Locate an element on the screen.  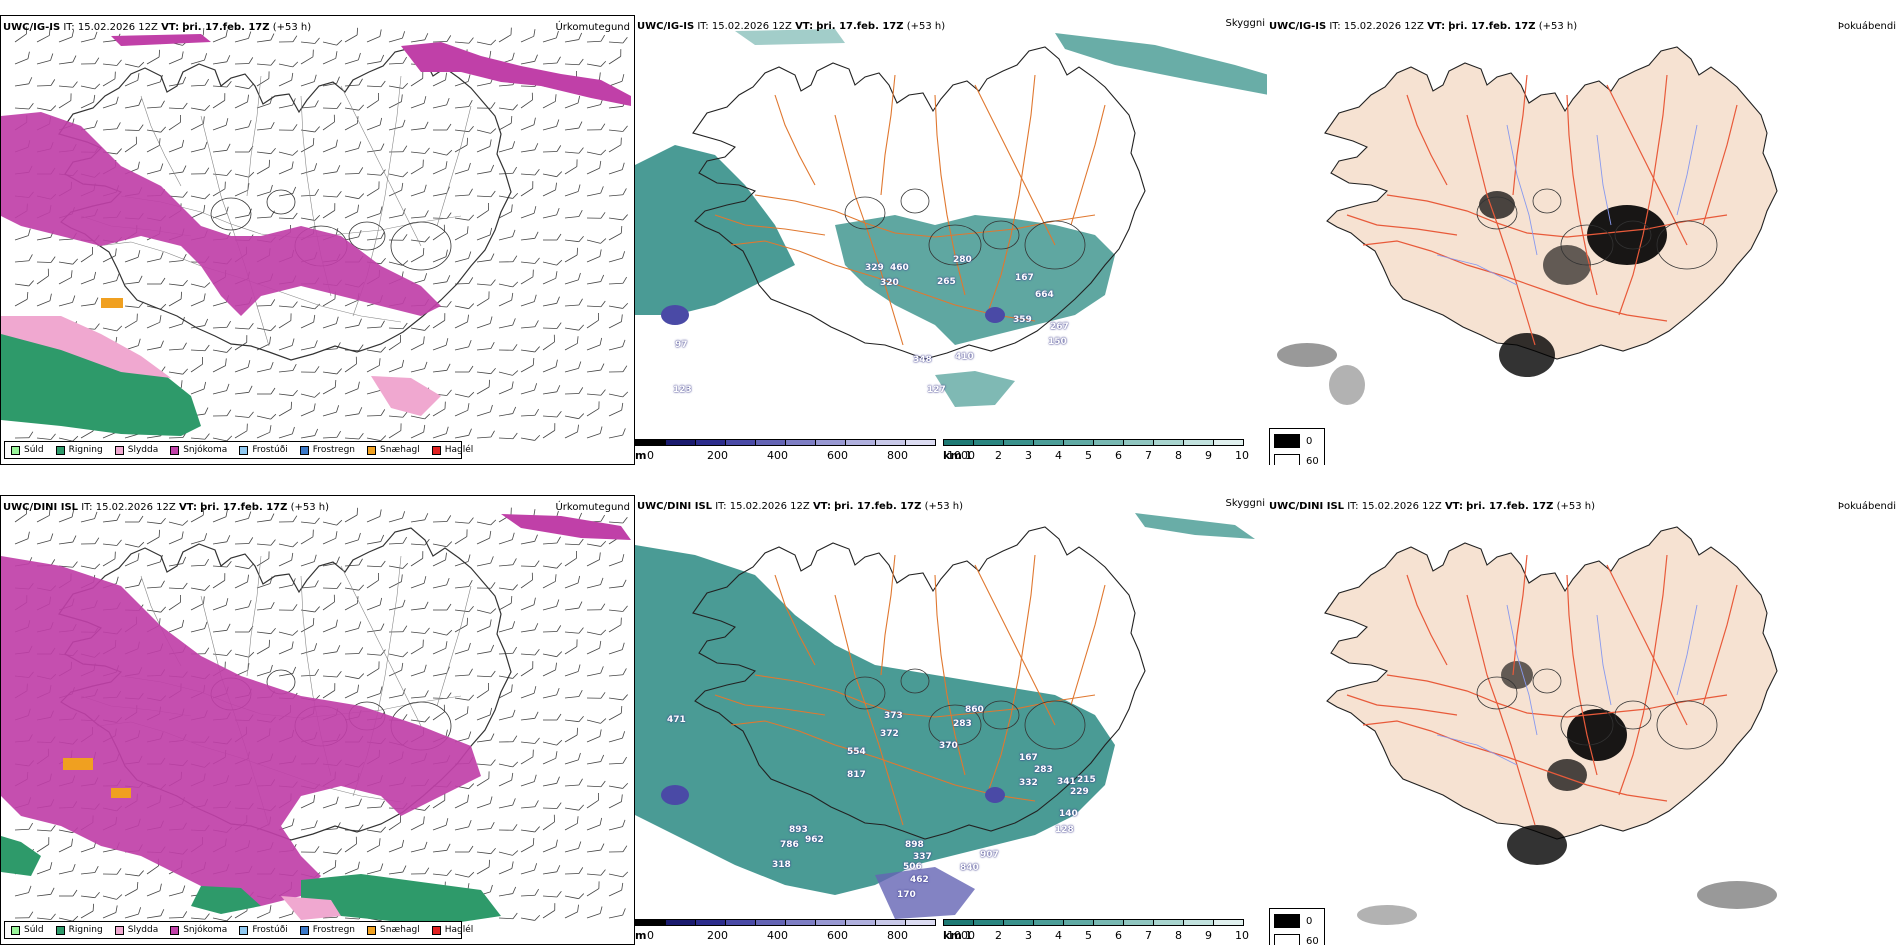
ceiling-value-label: 359 is located at coordinates (1022, 320).